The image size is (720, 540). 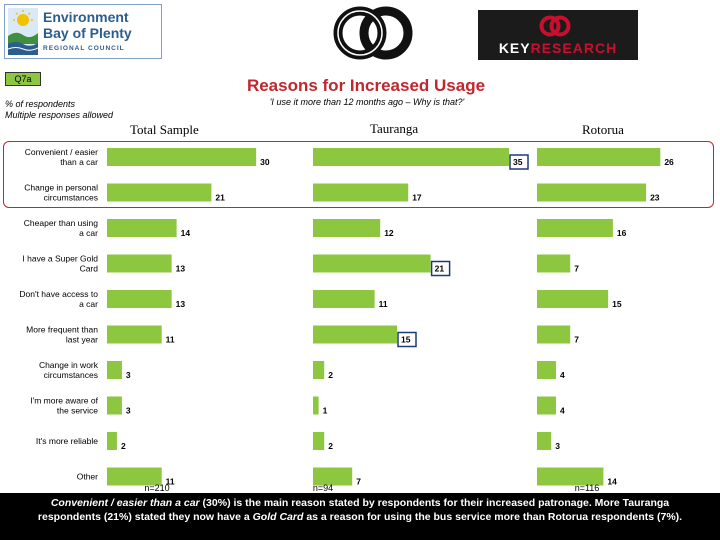 What do you see at coordinates (60, 259) in the screenshot?
I see `category-label: I have a Super Gold` at bounding box center [60, 259].